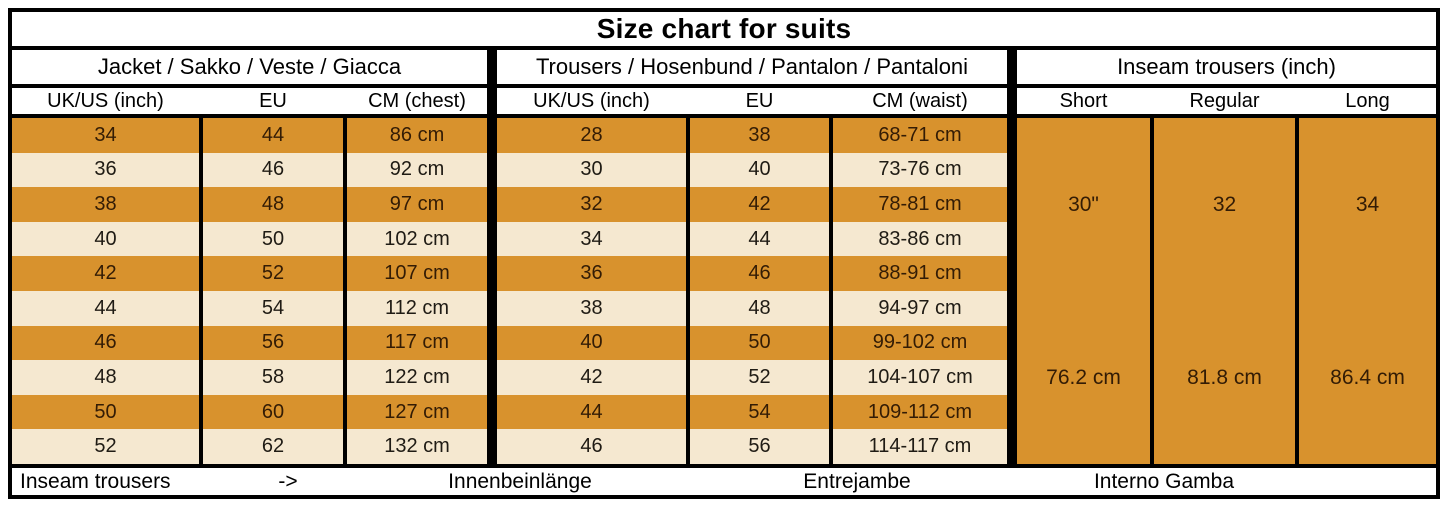  I want to click on column-header-trousers-eu: EU, so click(759, 100).